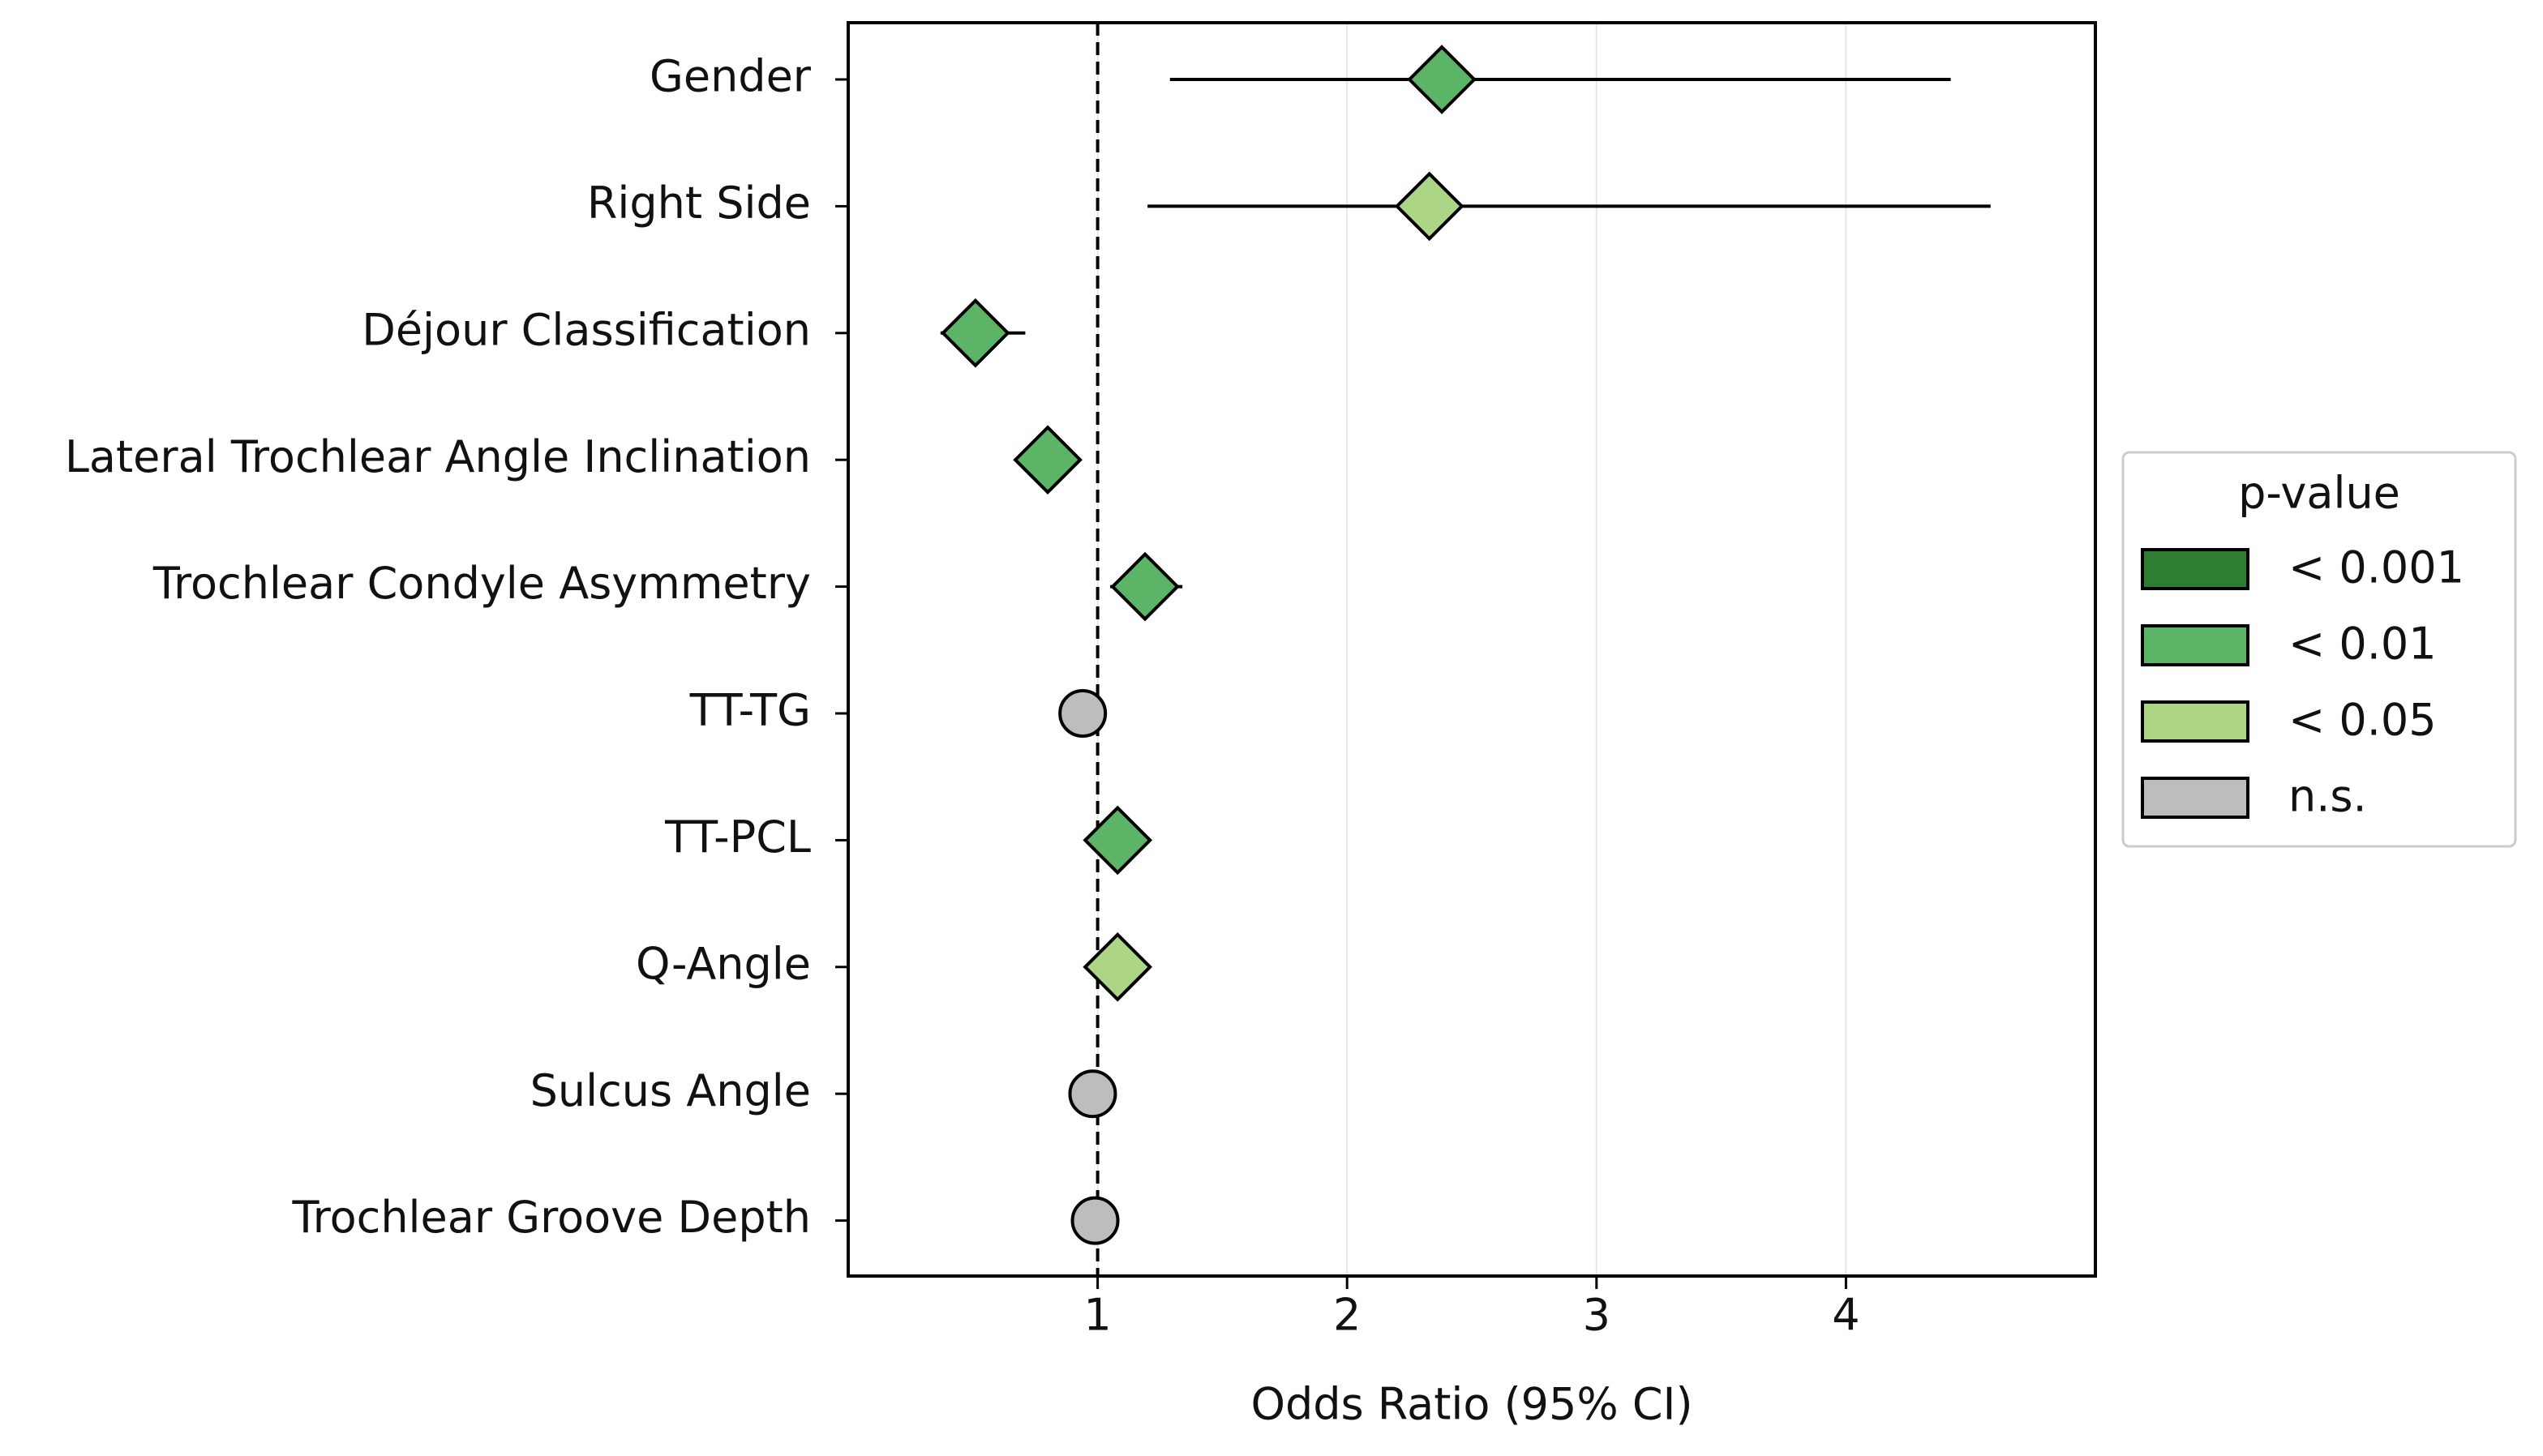 Image resolution: width=2543 pixels, height=1456 pixels. What do you see at coordinates (1347, 1316) in the screenshot?
I see `x-tick-label: 2` at bounding box center [1347, 1316].